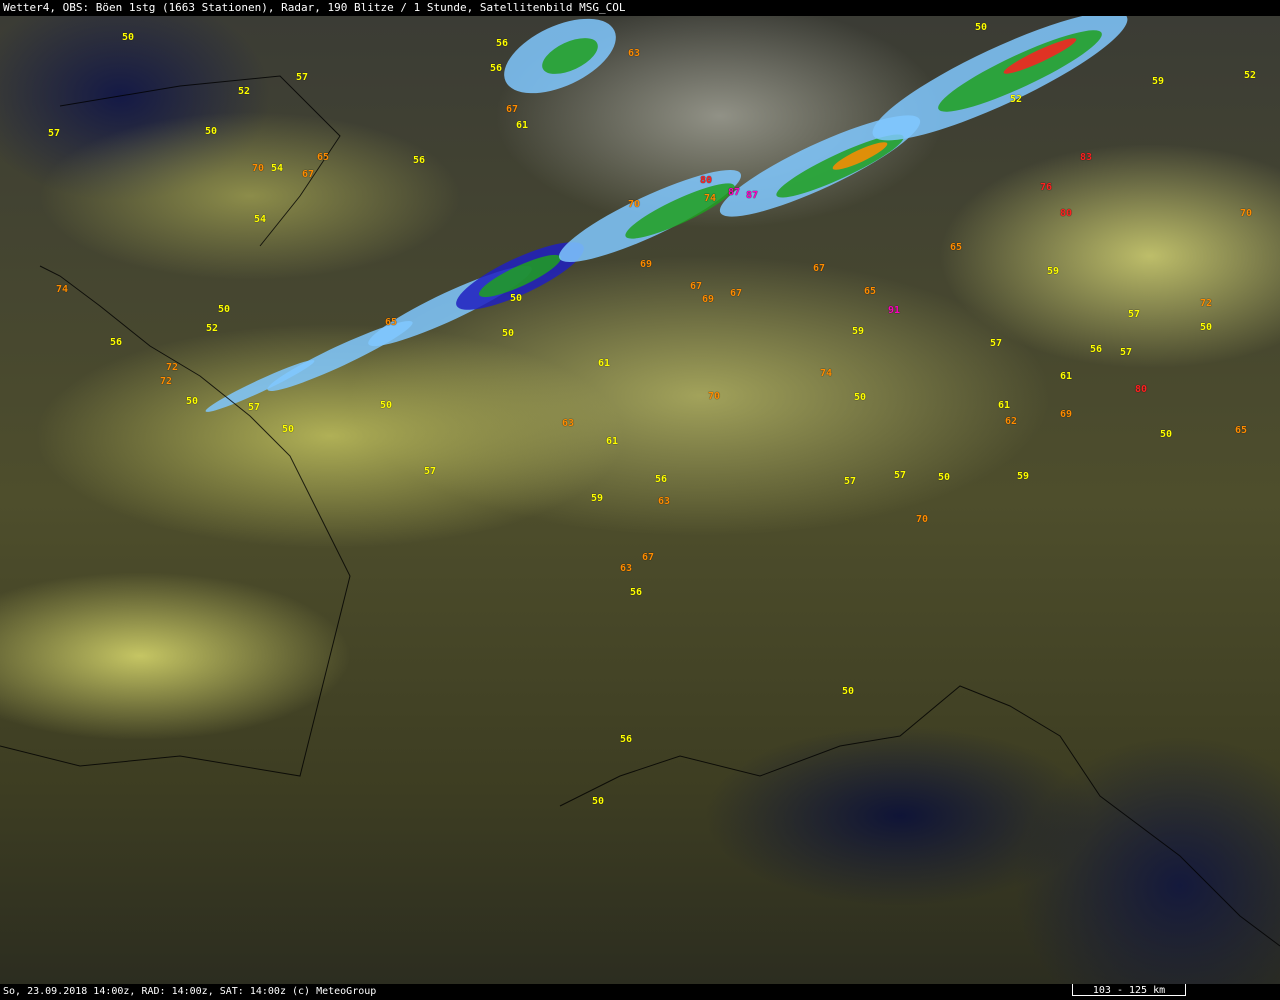 This screenshot has height=1000, width=1280. I want to click on station-gust-value: 91, so click(894, 310).